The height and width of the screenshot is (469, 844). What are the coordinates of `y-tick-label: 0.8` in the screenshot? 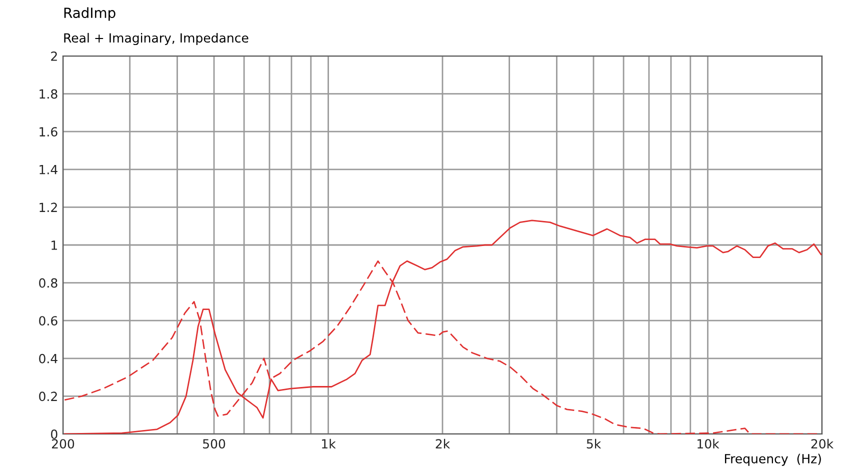 It's located at (48, 283).